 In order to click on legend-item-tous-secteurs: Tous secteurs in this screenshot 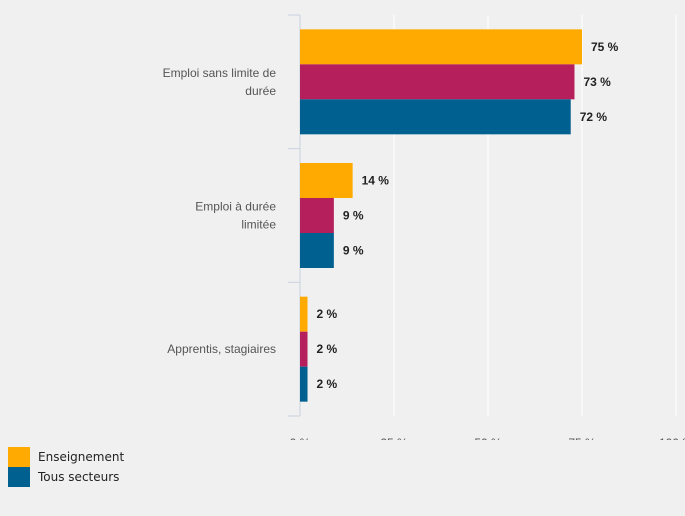, I will do `click(66, 477)`.